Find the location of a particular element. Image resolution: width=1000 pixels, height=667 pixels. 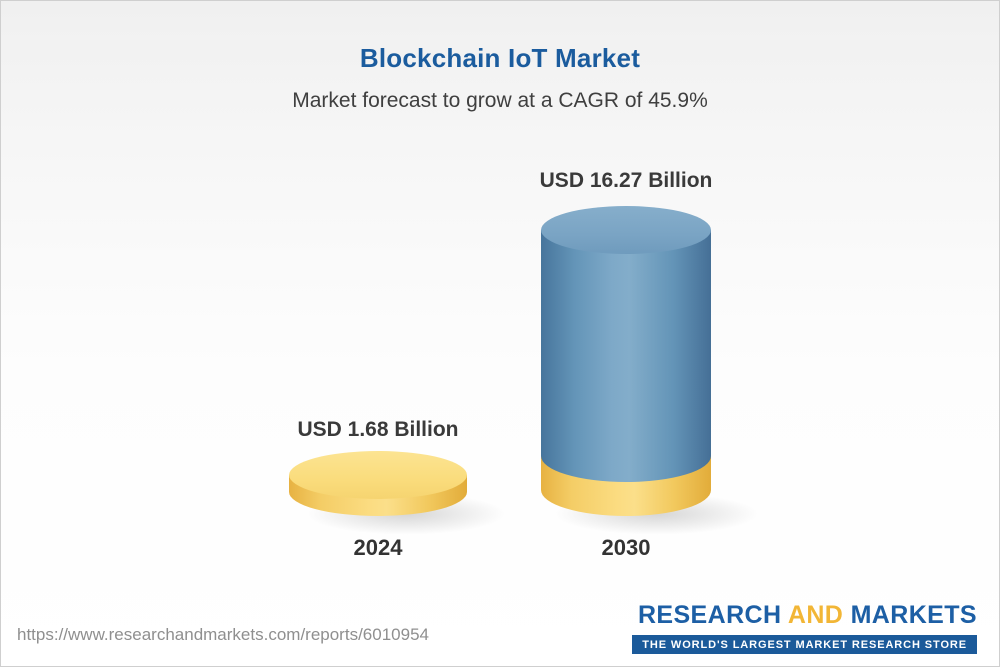

bar-2024-top-ellipse is located at coordinates (378, 475).